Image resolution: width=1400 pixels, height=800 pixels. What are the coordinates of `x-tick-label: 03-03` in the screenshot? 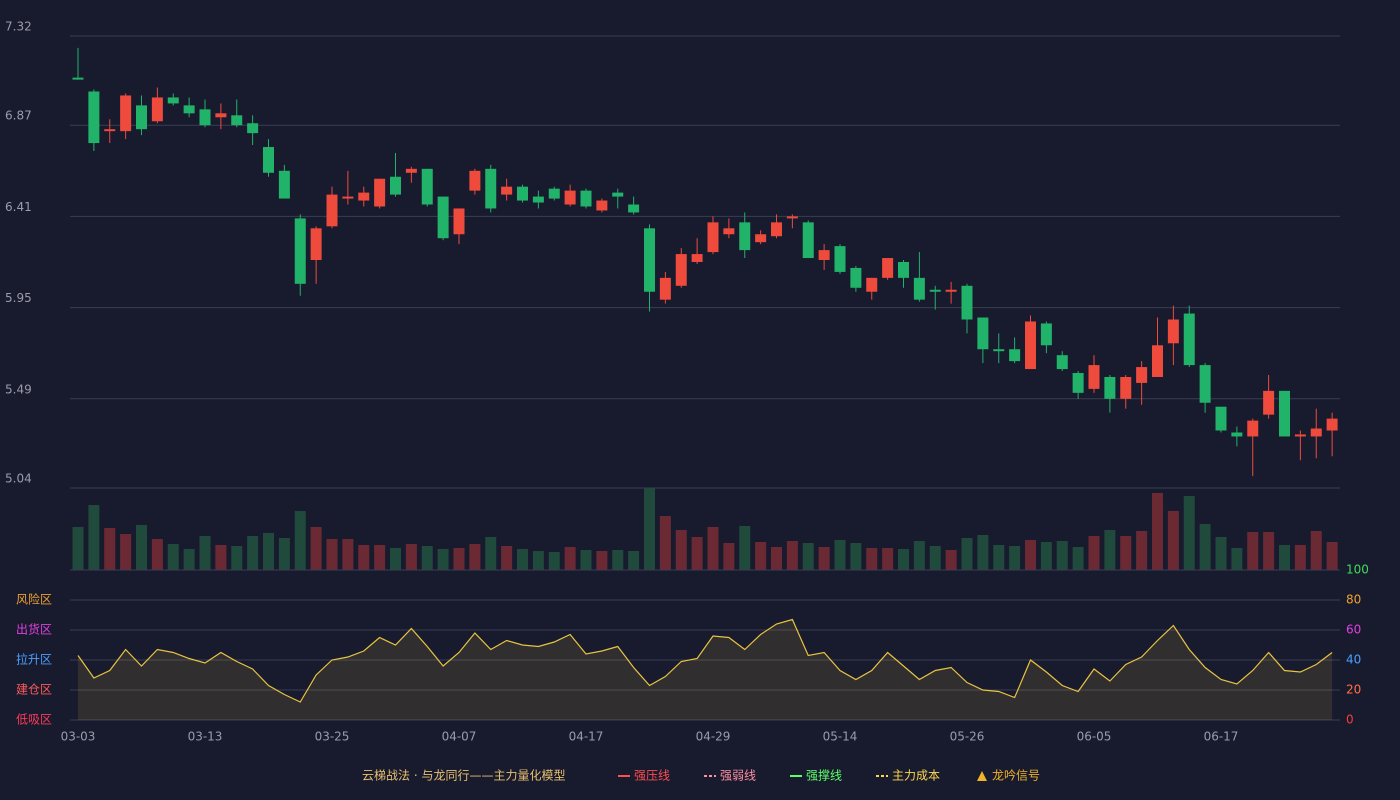 It's located at (78, 737).